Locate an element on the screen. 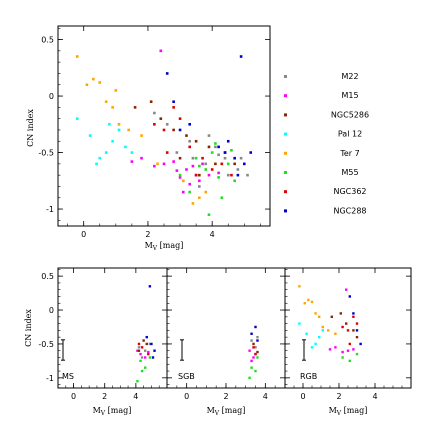  legend-label: NGC362 is located at coordinates (349, 191).